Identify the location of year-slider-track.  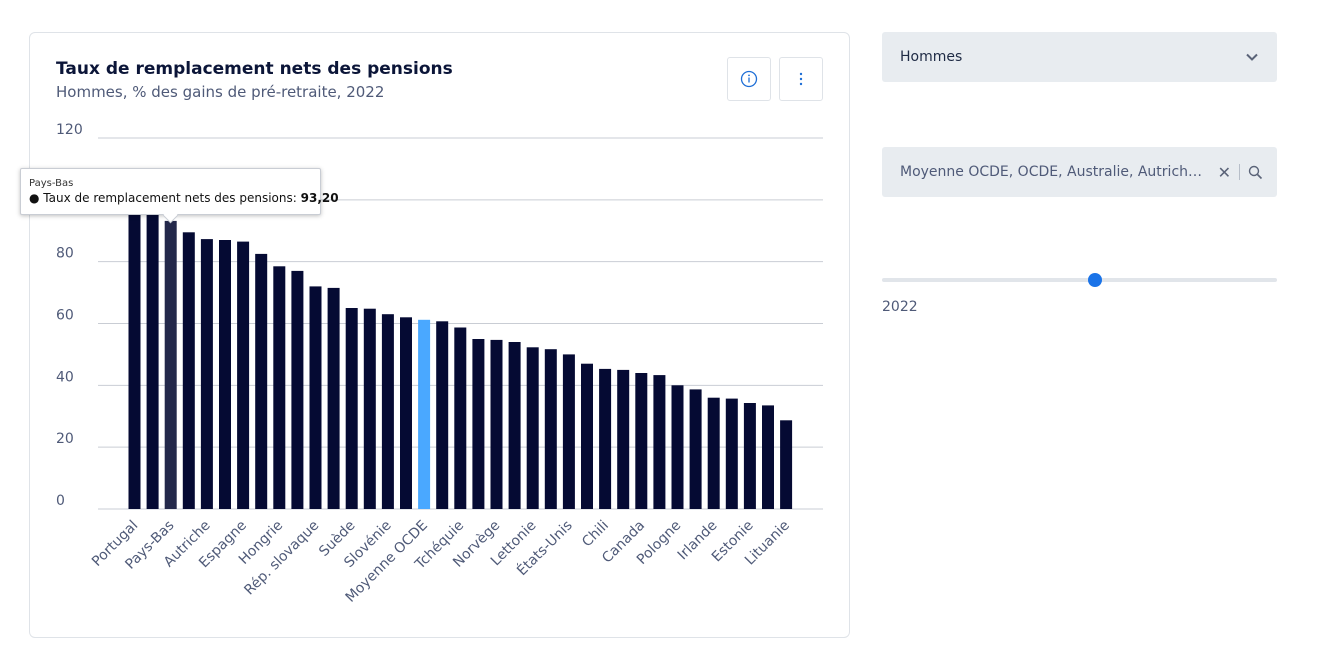
(1079, 280).